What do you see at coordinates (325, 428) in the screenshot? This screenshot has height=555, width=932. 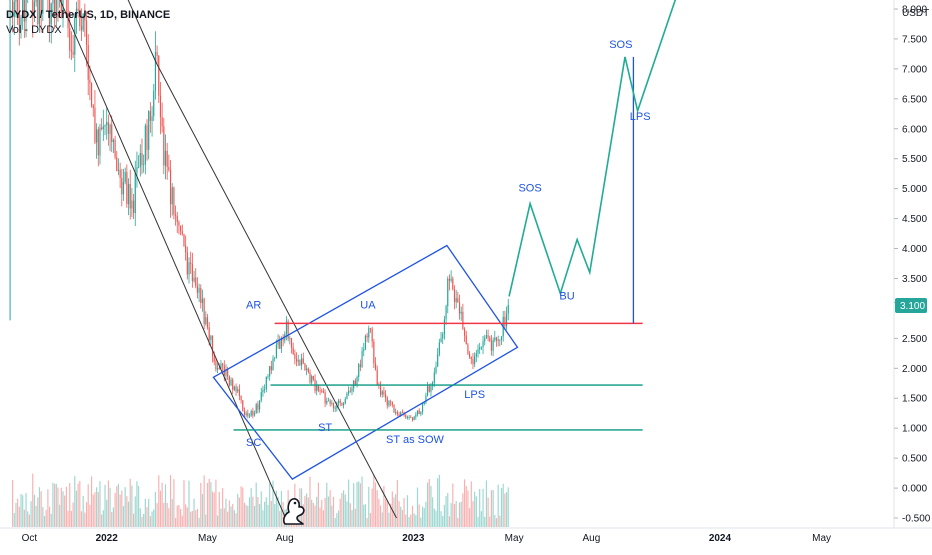 I see `wyckoff-label: ST` at bounding box center [325, 428].